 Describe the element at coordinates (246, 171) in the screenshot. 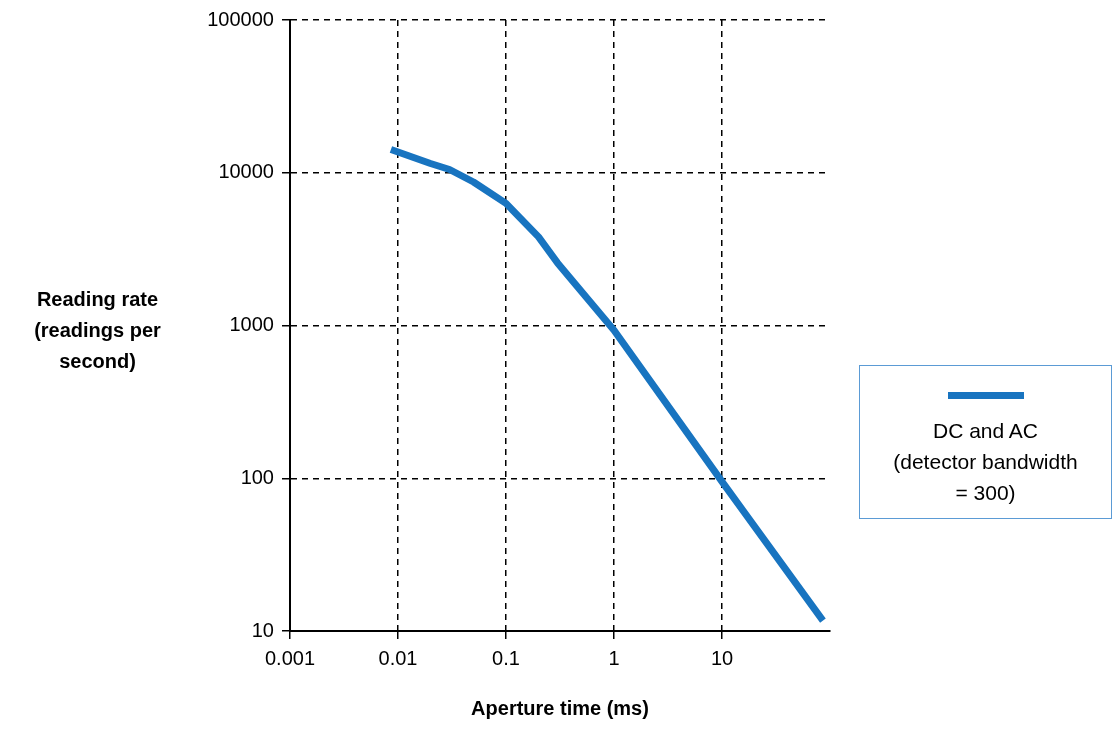

I see `y-tick-label: 10000` at that location.